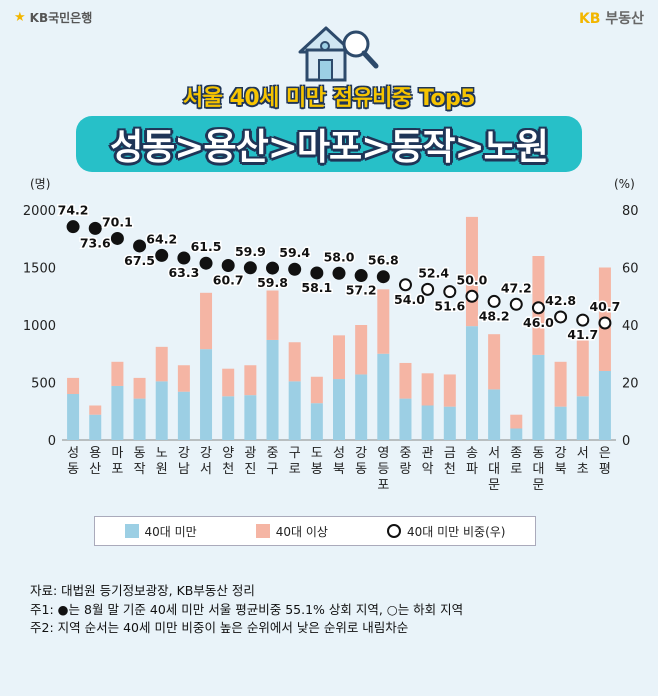 The image size is (658, 696). What do you see at coordinates (605, 453) in the screenshot?
I see `category-label: 은` at bounding box center [605, 453].